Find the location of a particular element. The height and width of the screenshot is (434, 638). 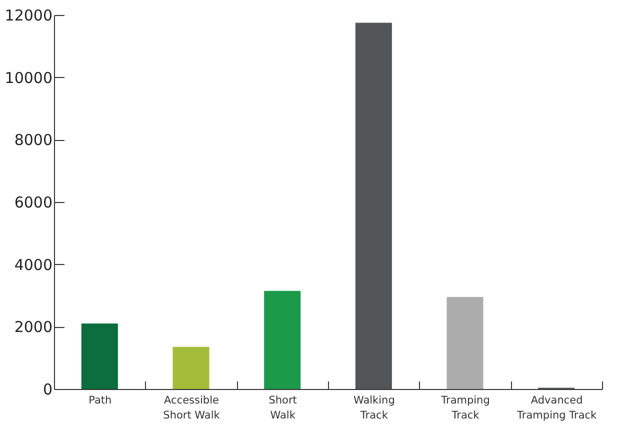

y-tick-label: 4000 is located at coordinates (33, 265).